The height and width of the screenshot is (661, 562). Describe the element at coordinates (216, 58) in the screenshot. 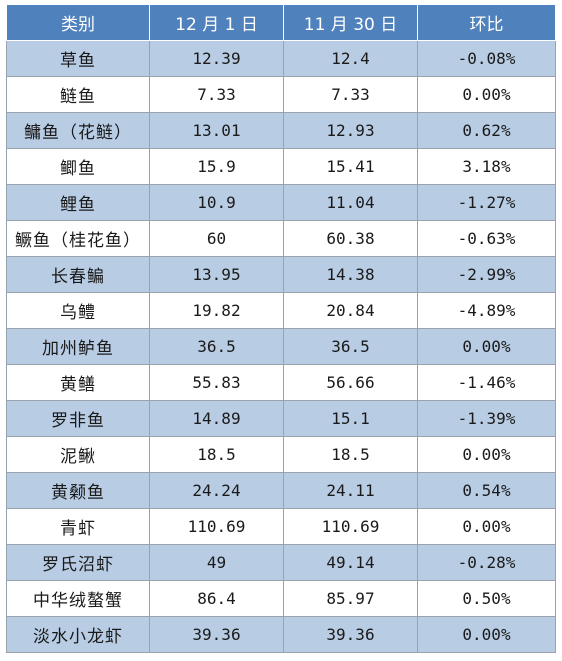

I see `cell-dec-1-price: 12.39` at that location.